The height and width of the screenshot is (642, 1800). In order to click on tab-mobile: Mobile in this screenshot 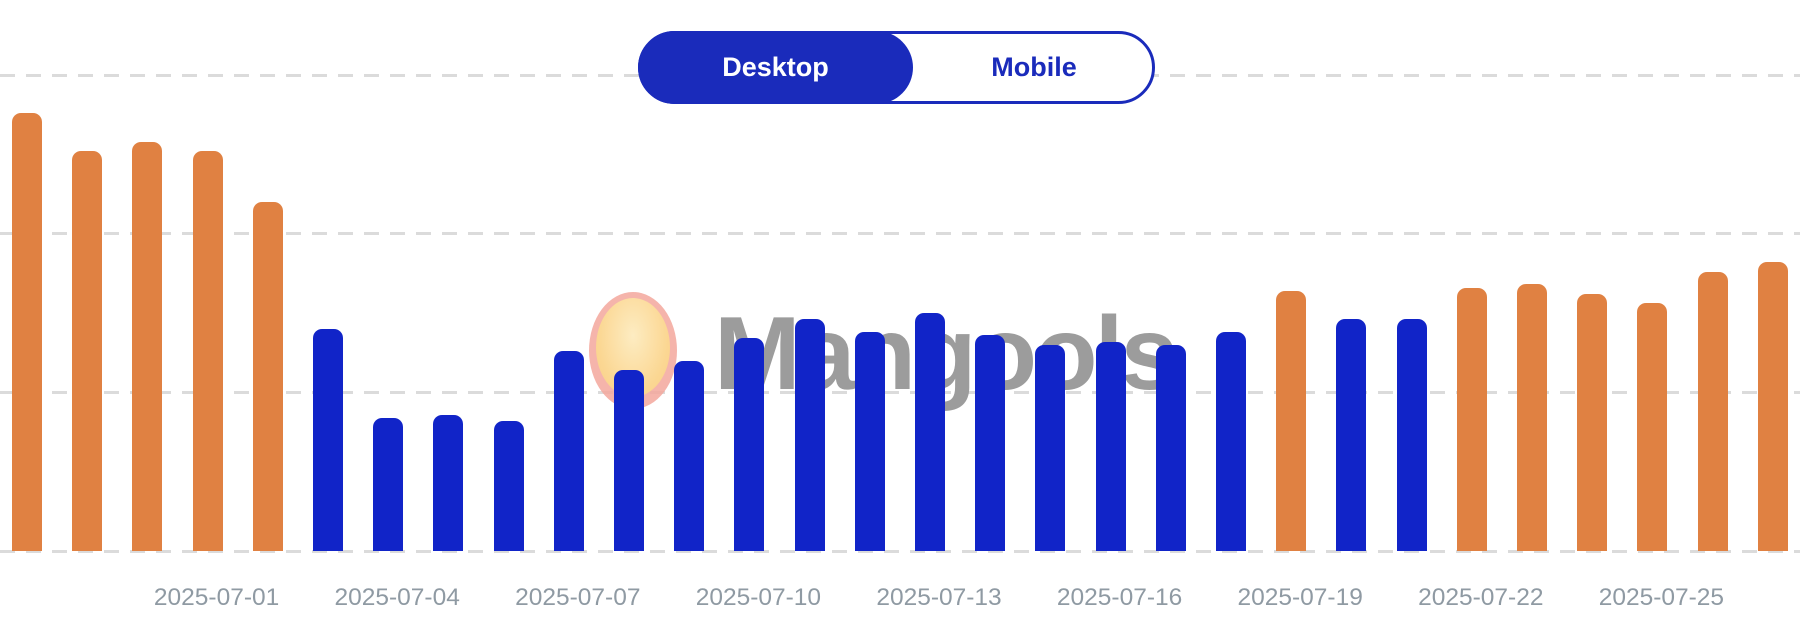, I will do `click(1034, 67)`.